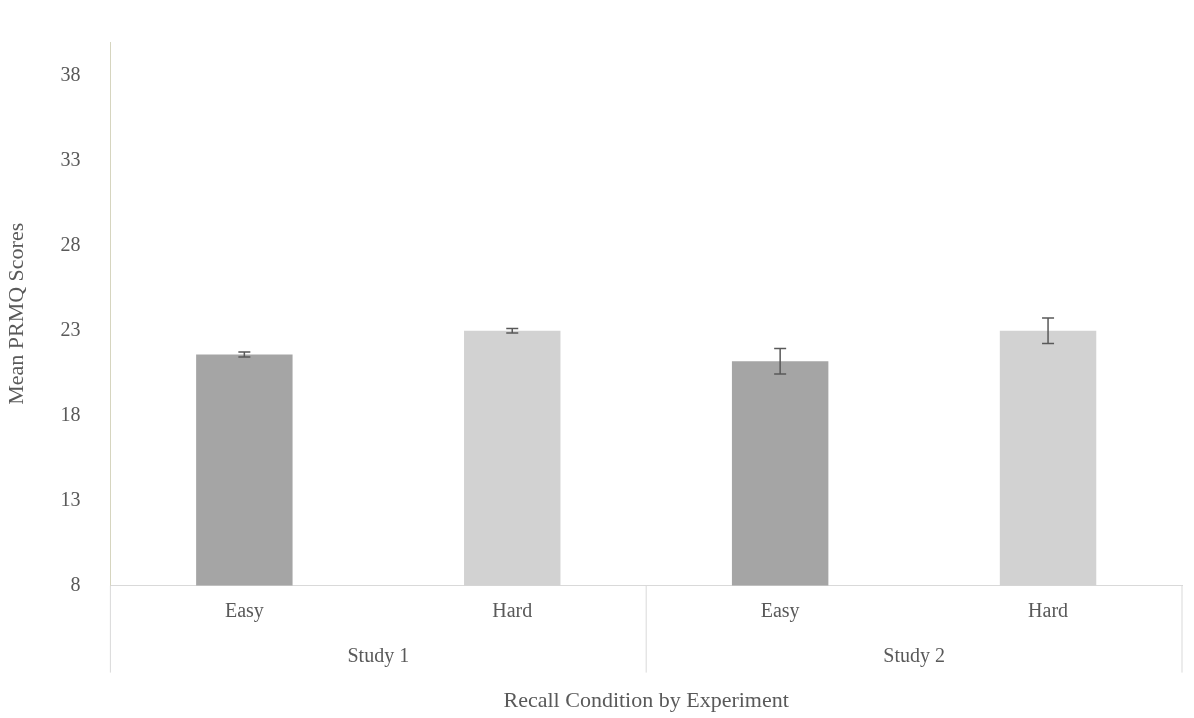 The height and width of the screenshot is (718, 1194). Describe the element at coordinates (70, 74) in the screenshot. I see `y-tick-label: 38` at that location.